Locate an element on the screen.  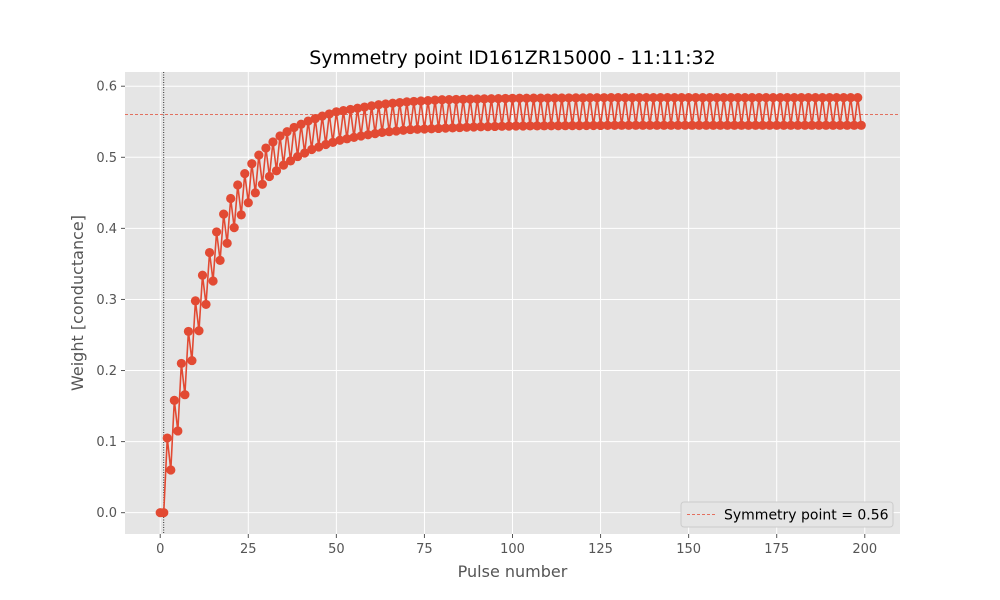
x-tick-label: 175 is located at coordinates (776, 549).